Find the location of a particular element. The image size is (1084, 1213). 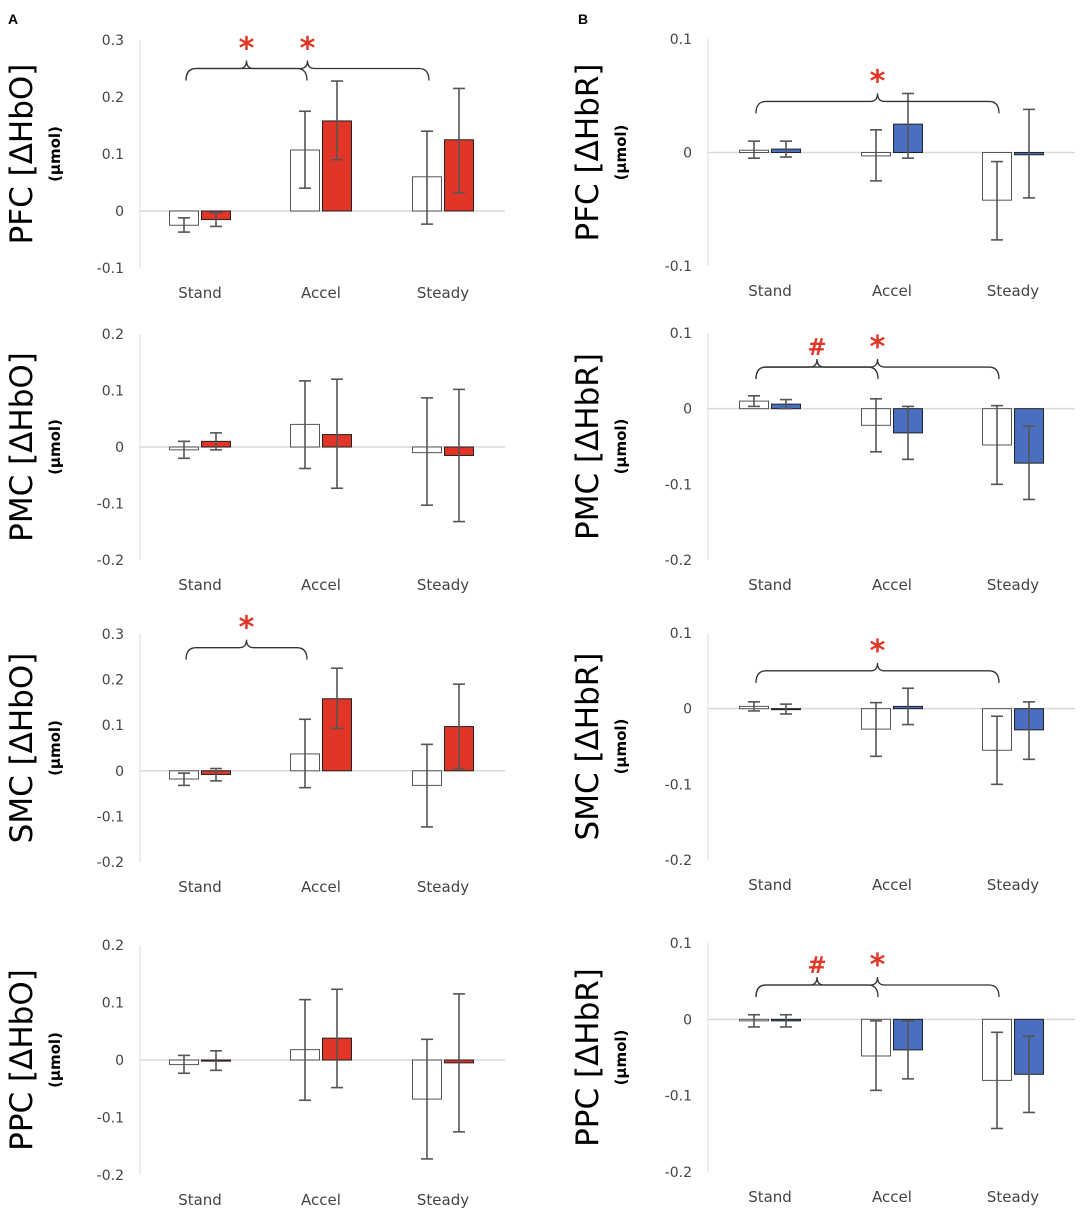

y-axis-label: SMC [ΔHbO] is located at coordinates (22, 748).